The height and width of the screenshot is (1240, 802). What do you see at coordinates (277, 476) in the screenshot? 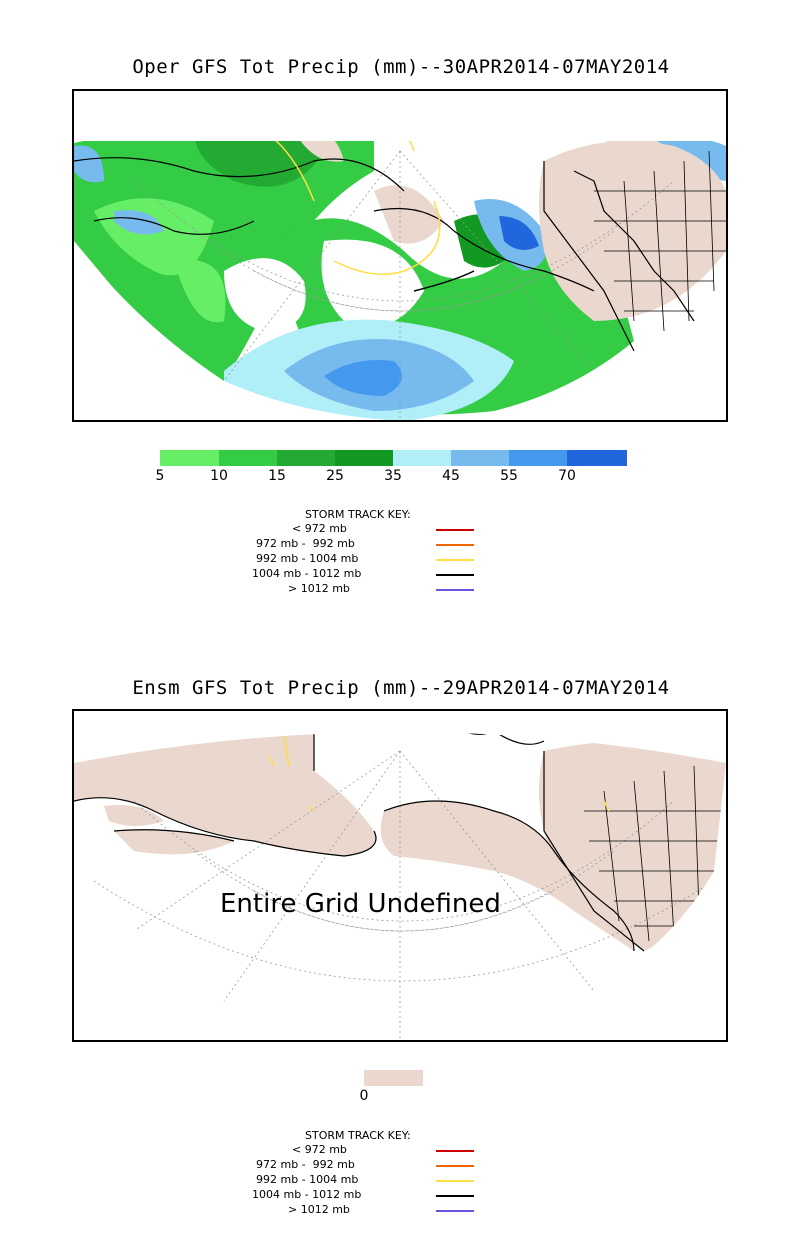
I see `colorbar-label: 15` at bounding box center [277, 476].